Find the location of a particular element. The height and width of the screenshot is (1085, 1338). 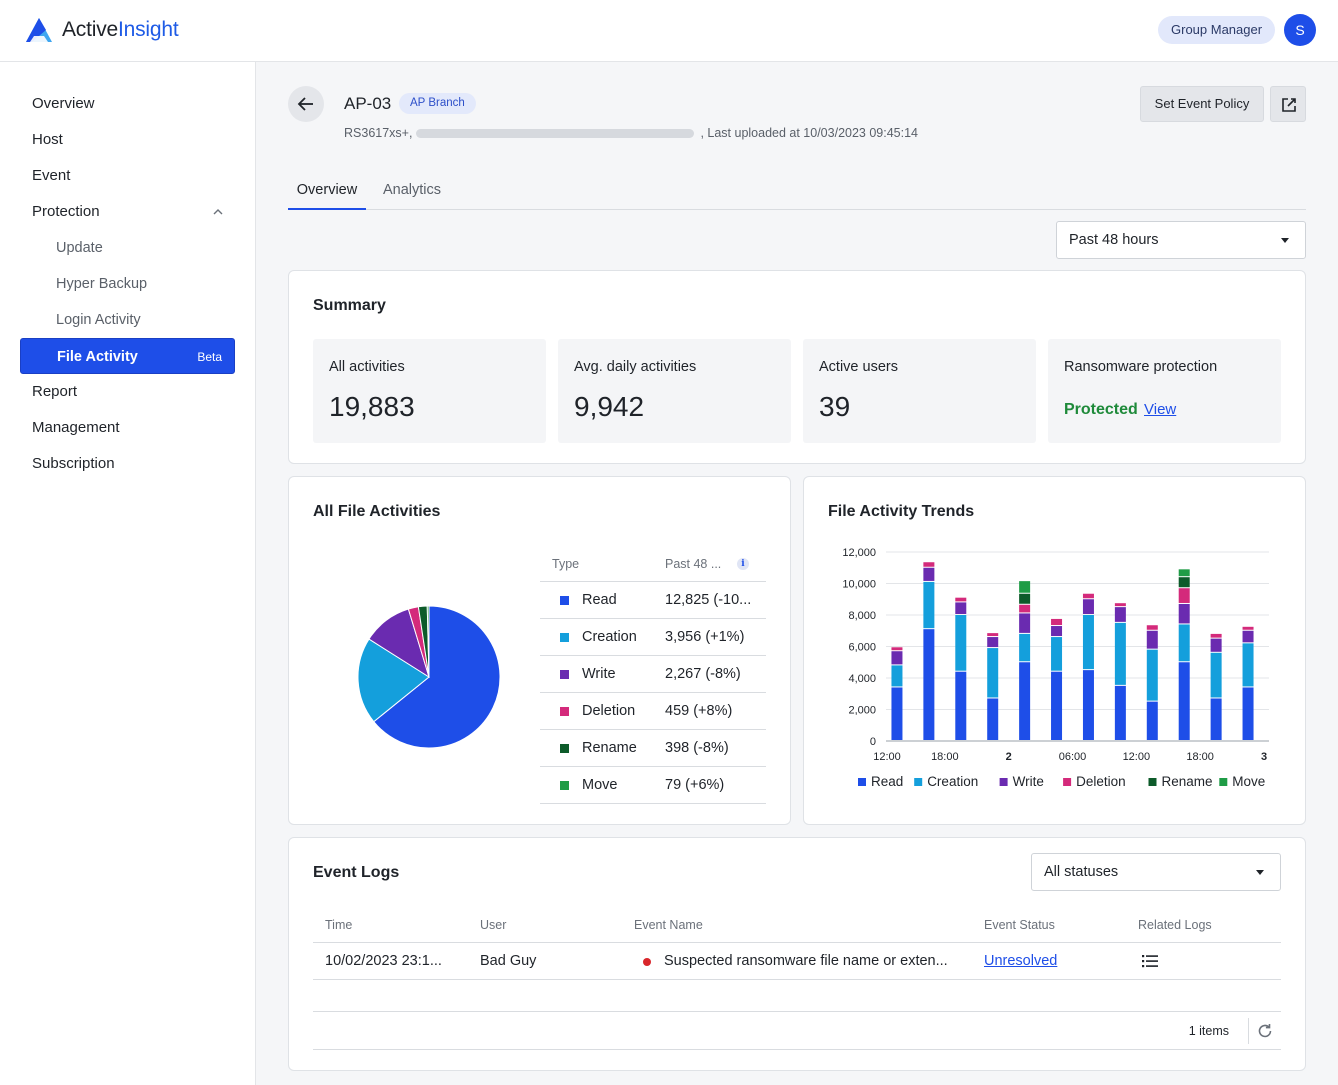

legend-read: Read is located at coordinates (887, 781).